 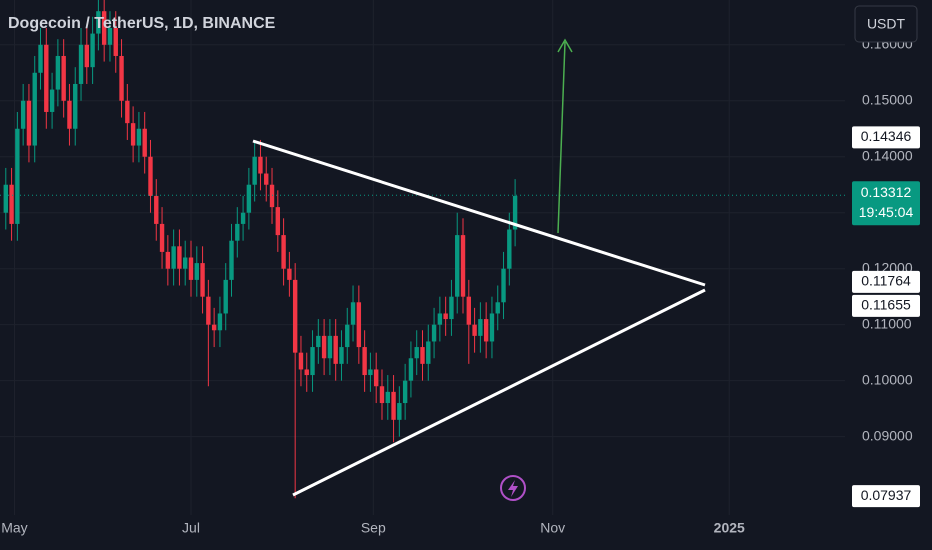 What do you see at coordinates (887, 323) in the screenshot?
I see `y-tick-label: 0.11000` at bounding box center [887, 323].